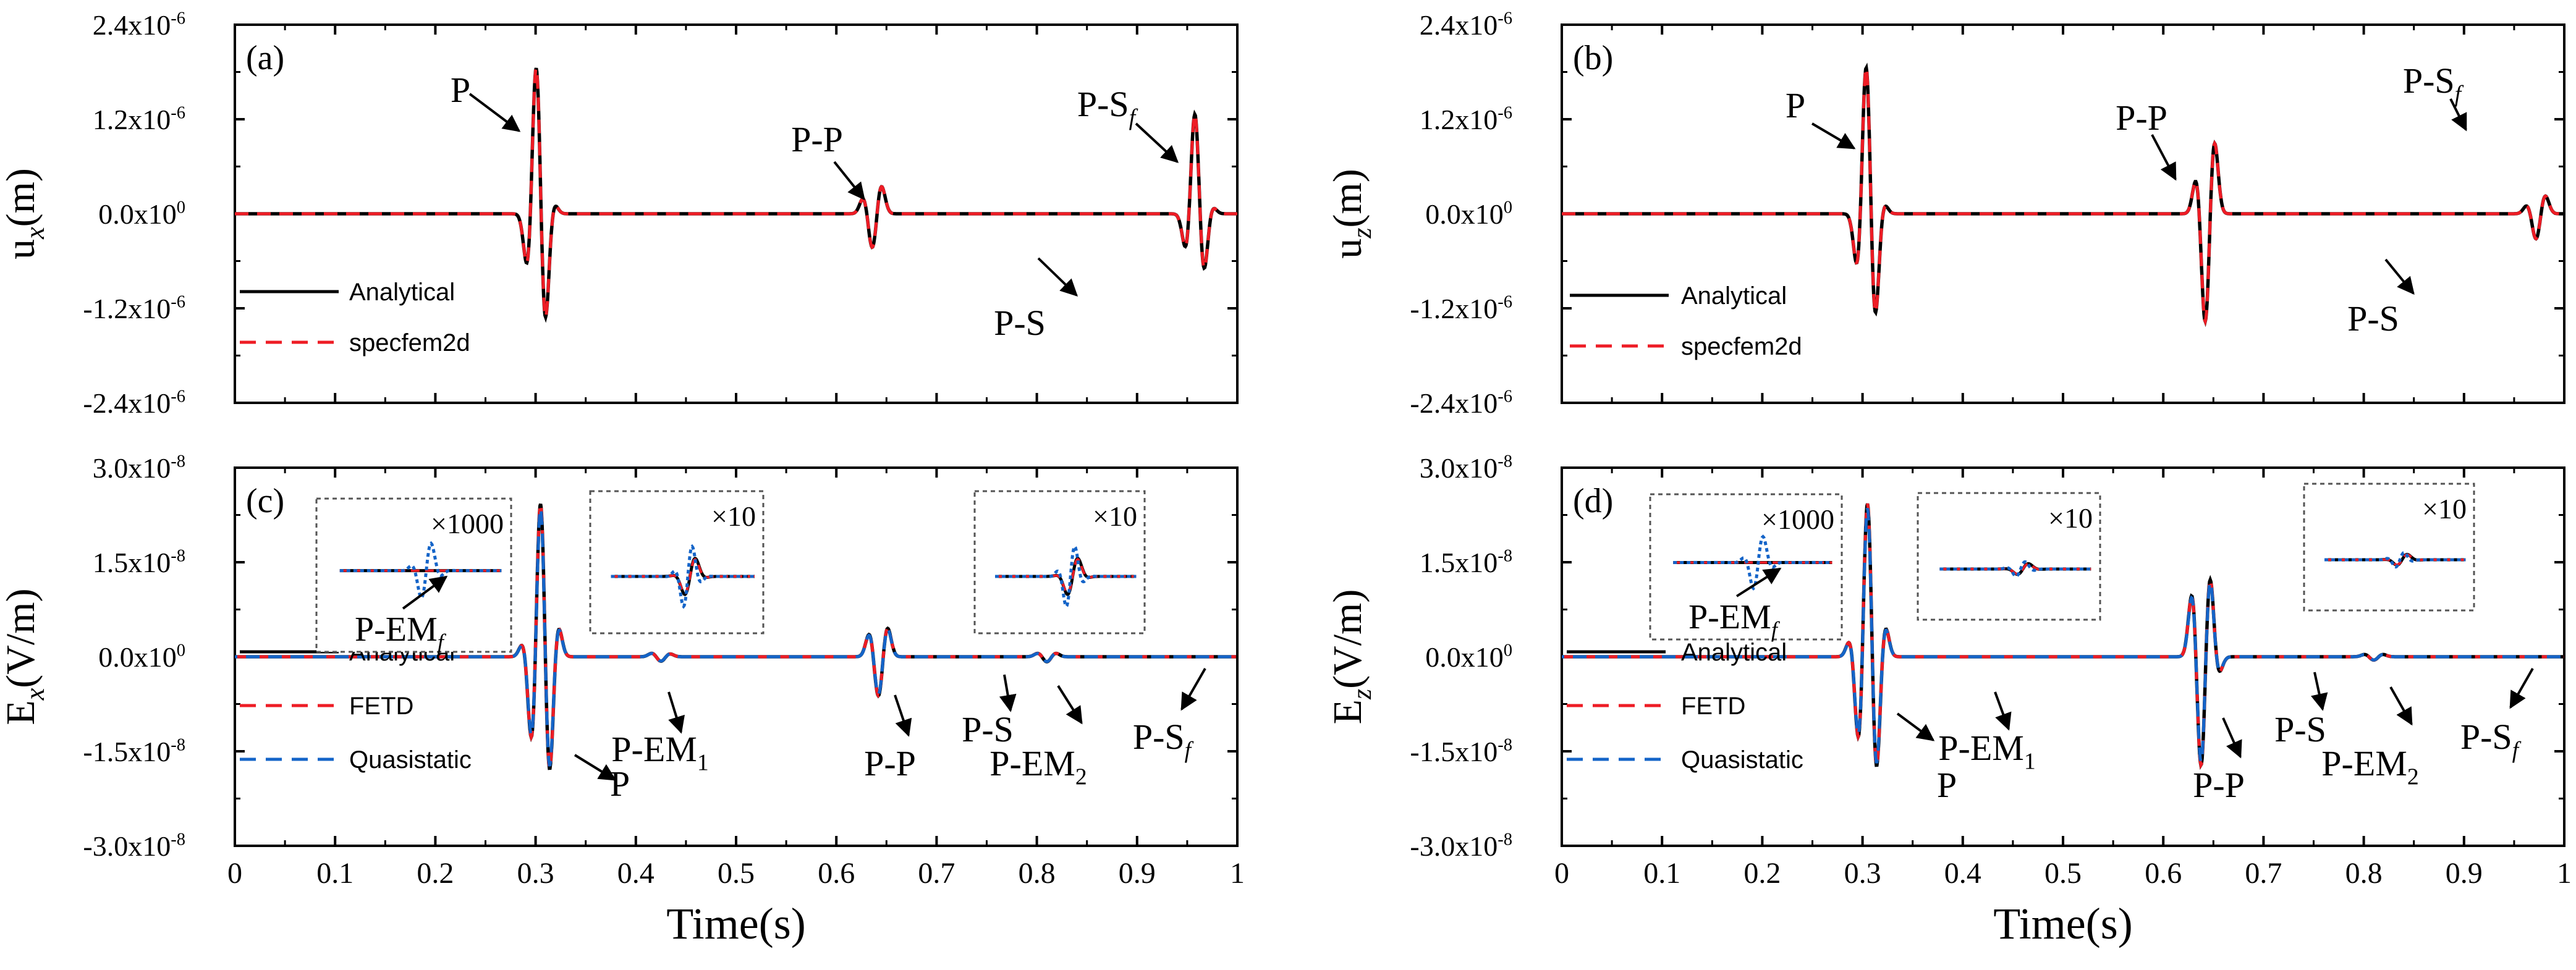 The width and height of the screenshot is (2576, 970). Describe the element at coordinates (2063, 873) in the screenshot. I see `x-tick-label: 0.5` at that location.